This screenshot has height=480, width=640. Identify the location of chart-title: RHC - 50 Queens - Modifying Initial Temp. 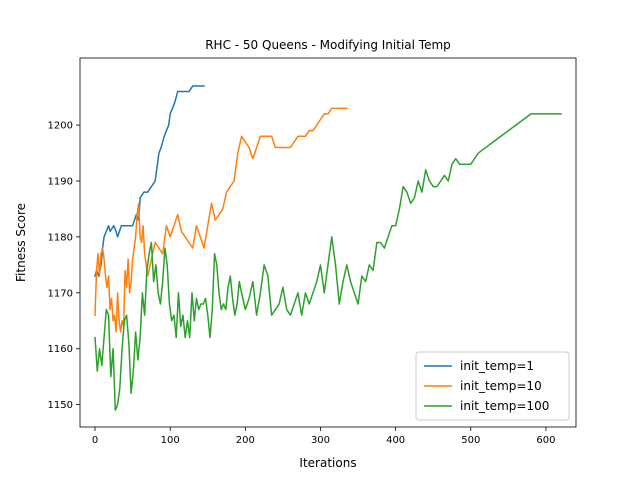
(328, 45).